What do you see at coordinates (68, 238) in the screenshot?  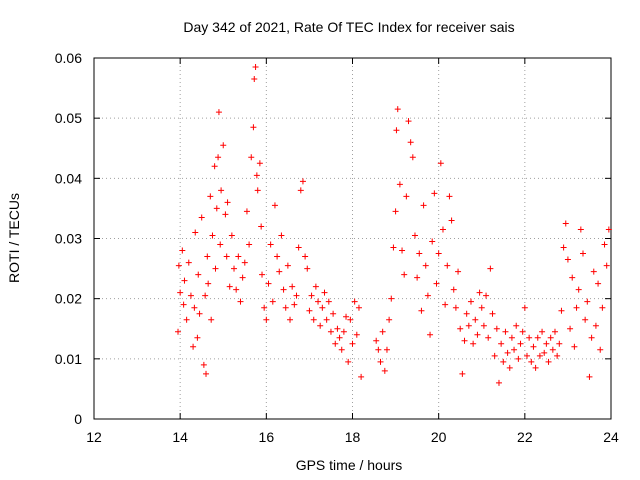 I see `y-axis-tick-labels: 0 0.01 0.02 0.03 0.04 0.05 0.06` at bounding box center [68, 238].